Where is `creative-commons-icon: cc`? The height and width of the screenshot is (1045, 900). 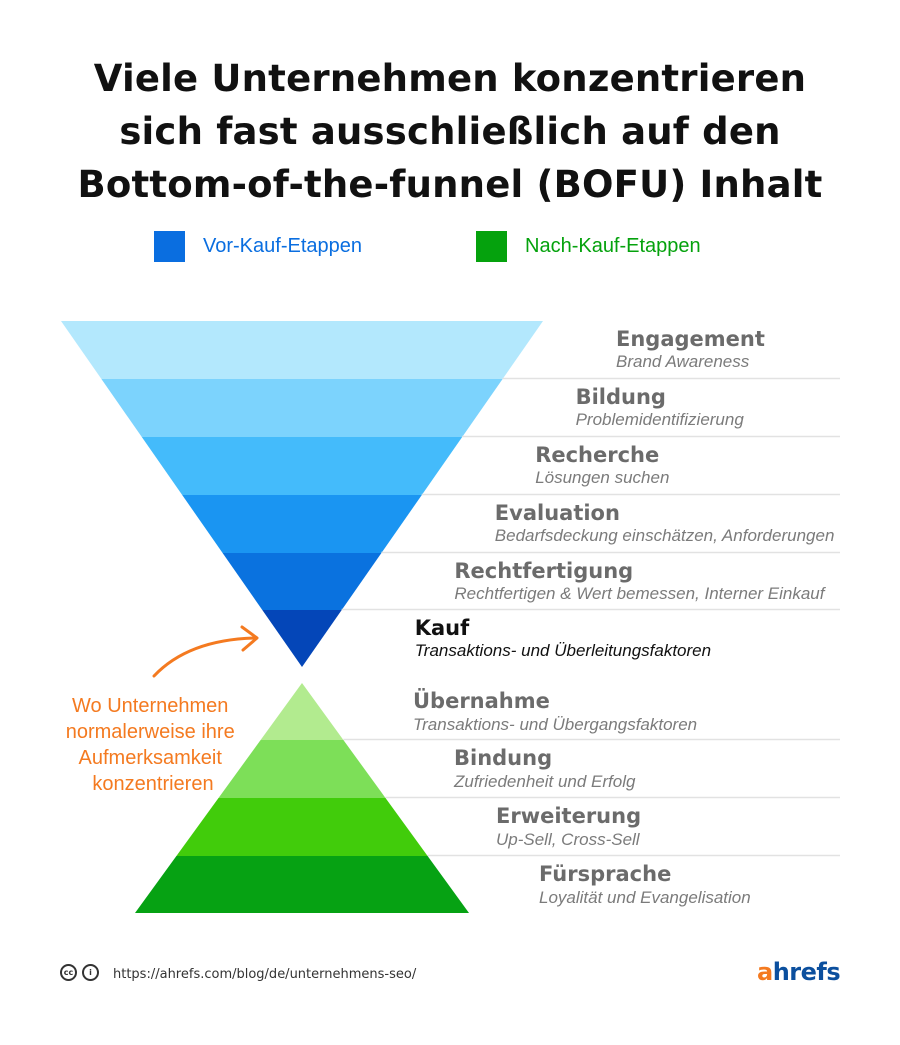
creative-commons-icon: cc is located at coordinates (68, 972).